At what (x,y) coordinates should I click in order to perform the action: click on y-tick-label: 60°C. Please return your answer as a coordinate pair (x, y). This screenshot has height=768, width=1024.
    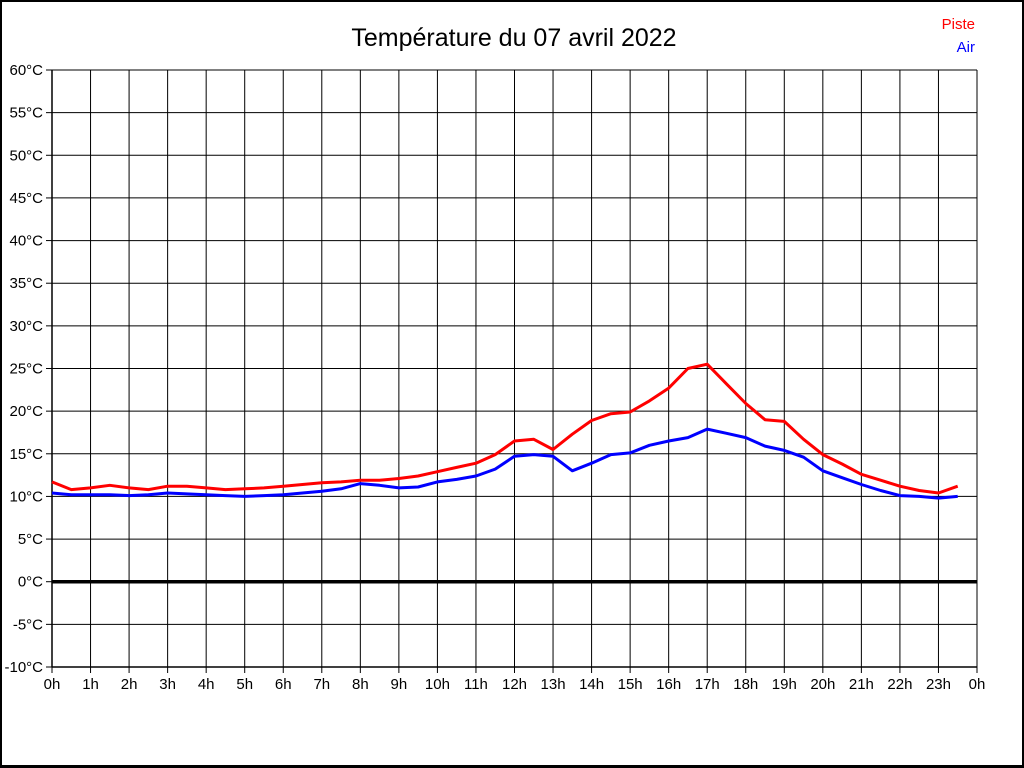
    Looking at the image, I should click on (26, 70).